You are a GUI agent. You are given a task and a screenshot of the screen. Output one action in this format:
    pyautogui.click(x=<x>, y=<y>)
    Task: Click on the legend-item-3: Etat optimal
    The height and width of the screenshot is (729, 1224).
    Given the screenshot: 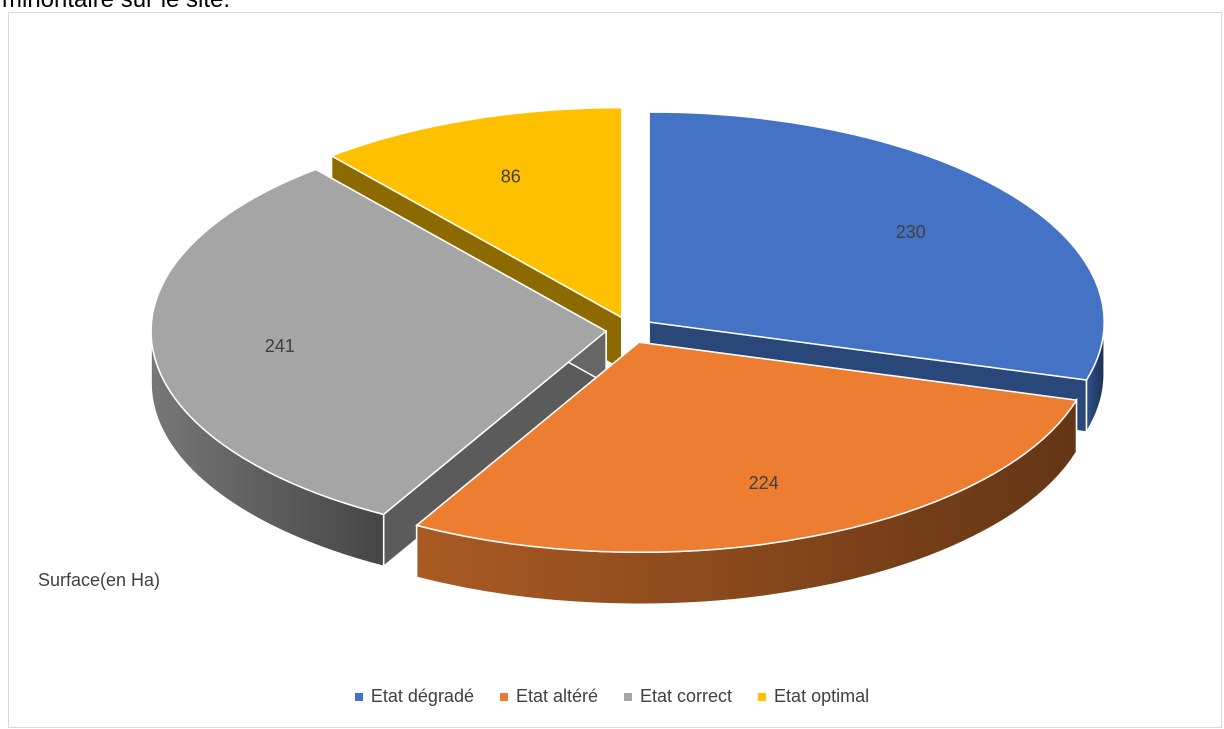 What is the action you would take?
    pyautogui.click(x=813, y=696)
    